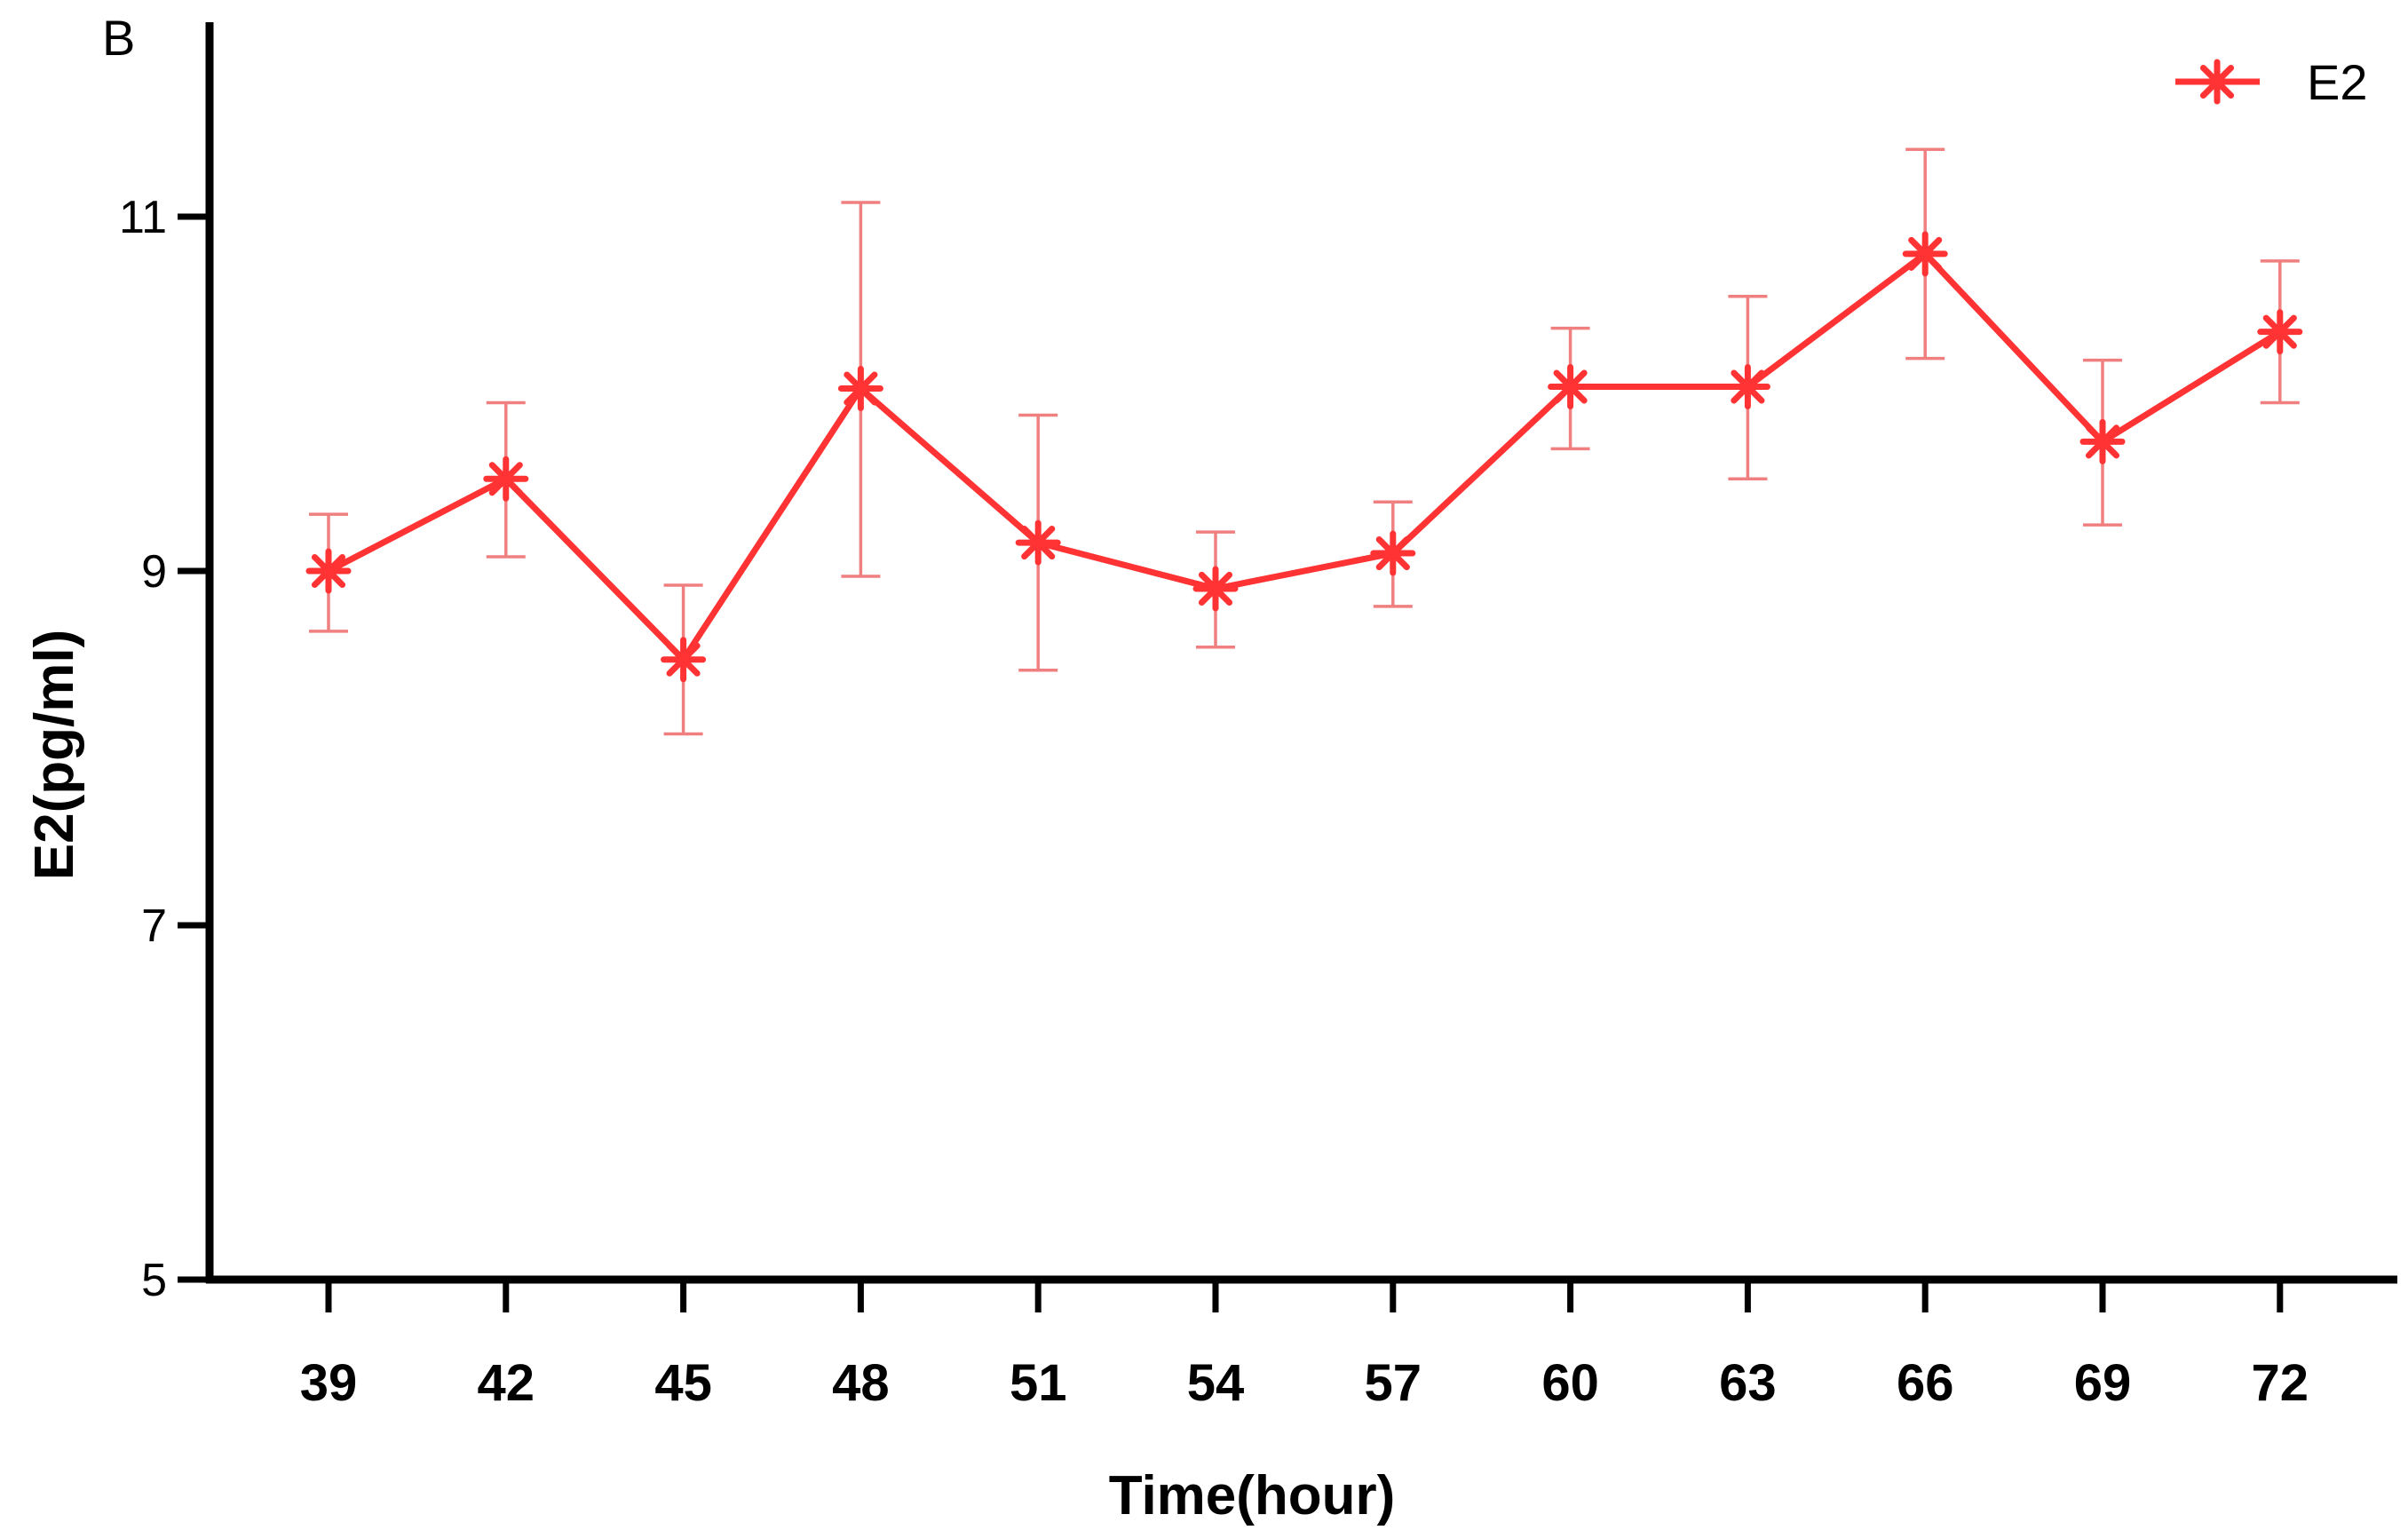  Describe the element at coordinates (861, 1383) in the screenshot. I see `x-tick-label-48: 48` at that location.